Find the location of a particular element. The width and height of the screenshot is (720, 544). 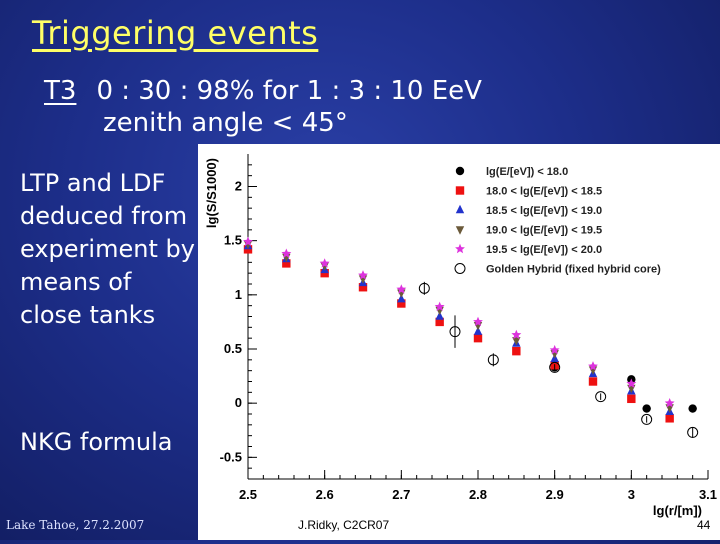

legend-label: 19.5 < lg(E/[eV]) < 20.0 is located at coordinates (544, 250).